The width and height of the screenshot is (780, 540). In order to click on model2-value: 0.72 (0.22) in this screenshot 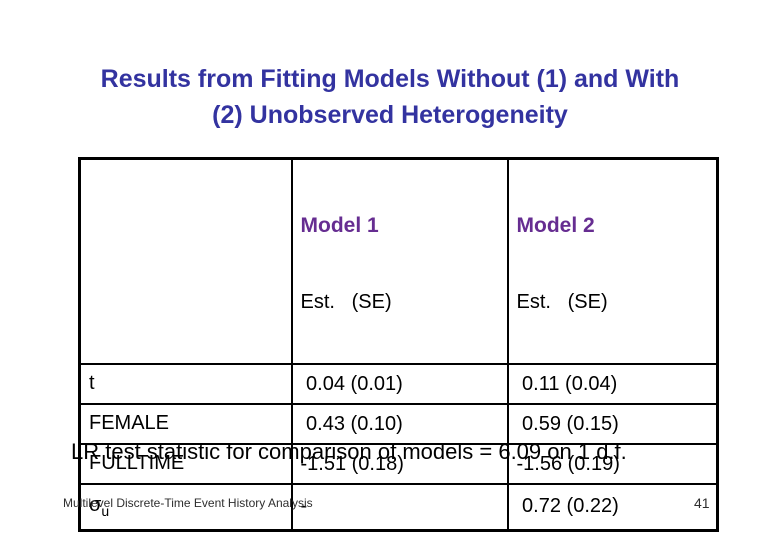, I will do `click(612, 507)`.